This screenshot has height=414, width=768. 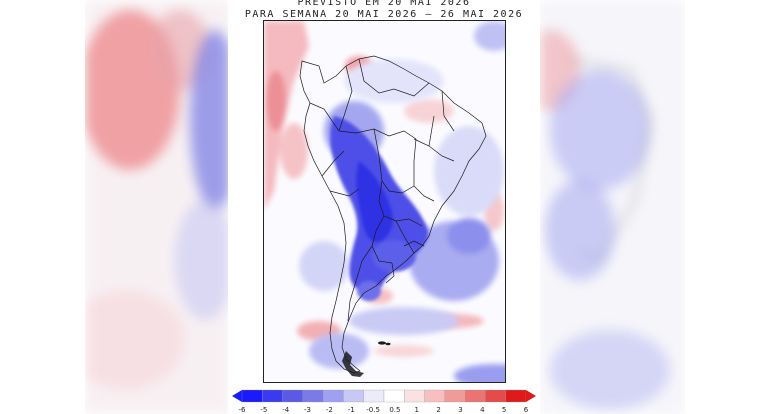 What do you see at coordinates (531, 396) in the screenshot?
I see `colorbar-max-arrow` at bounding box center [531, 396].